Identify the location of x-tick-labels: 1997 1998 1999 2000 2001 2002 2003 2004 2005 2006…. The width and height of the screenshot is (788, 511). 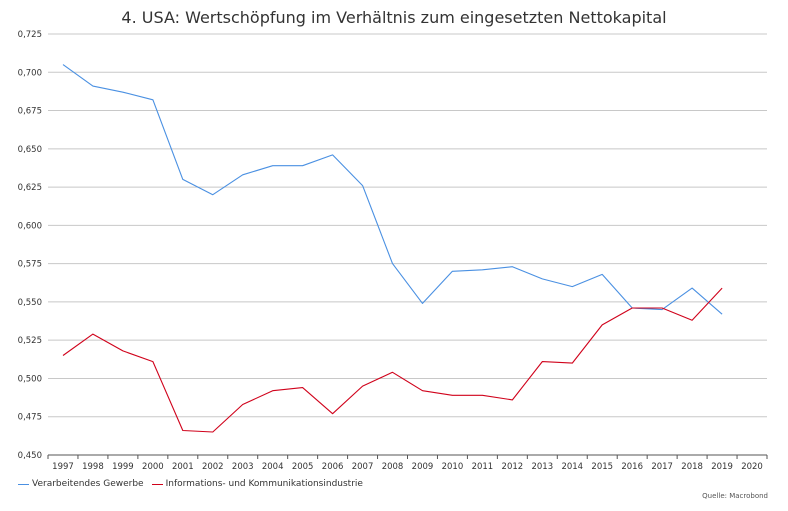
(407, 467).